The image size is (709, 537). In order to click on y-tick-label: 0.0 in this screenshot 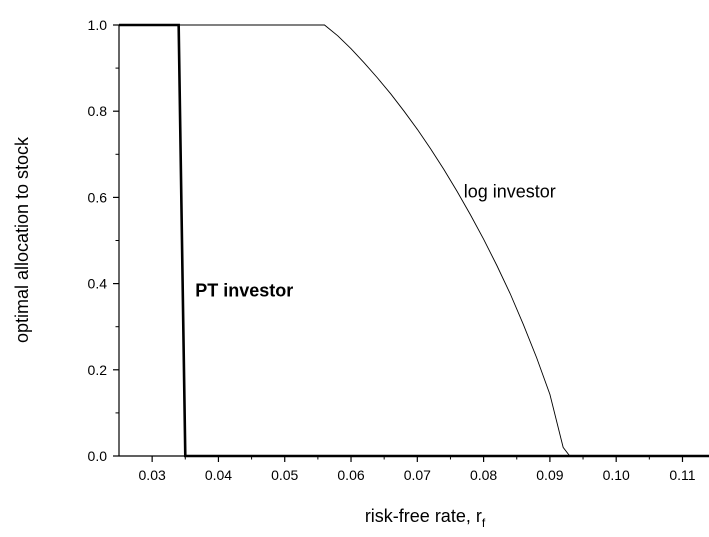, I will do `click(98, 456)`.